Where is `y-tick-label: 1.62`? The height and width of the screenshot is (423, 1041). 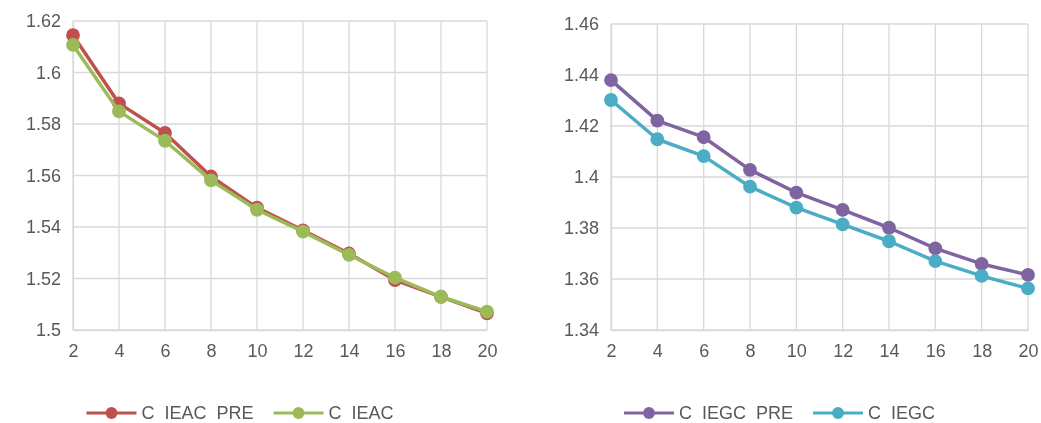 y-tick-label: 1.62 is located at coordinates (43, 21).